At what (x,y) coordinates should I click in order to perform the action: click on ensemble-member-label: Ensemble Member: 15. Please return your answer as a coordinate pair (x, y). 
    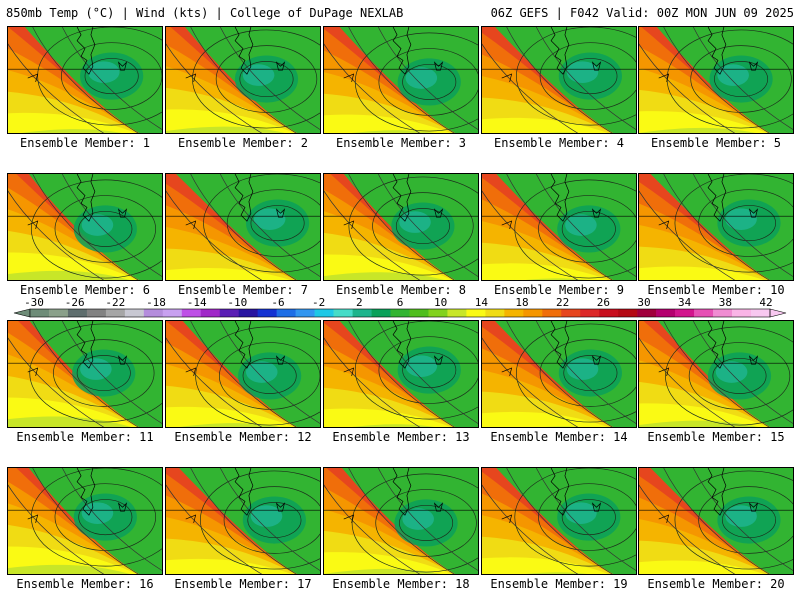
    Looking at the image, I should click on (716, 437).